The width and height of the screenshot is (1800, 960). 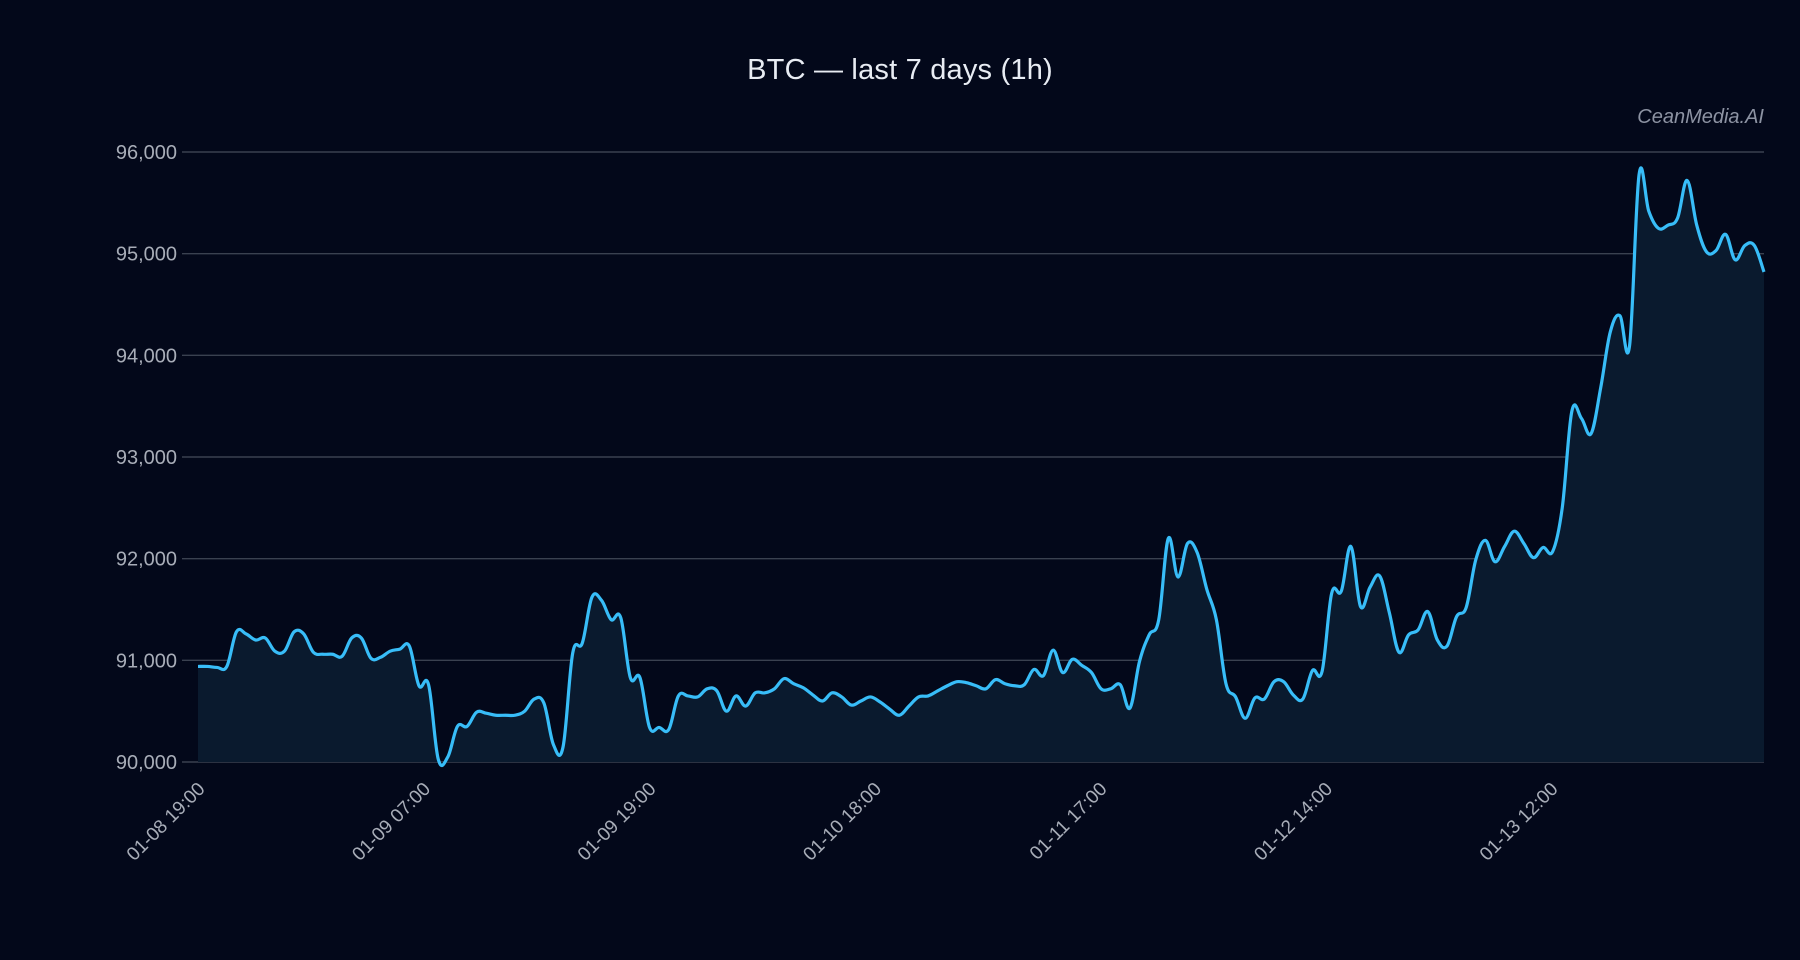 What do you see at coordinates (146, 356) in the screenshot?
I see `y-tick-label: 94,000` at bounding box center [146, 356].